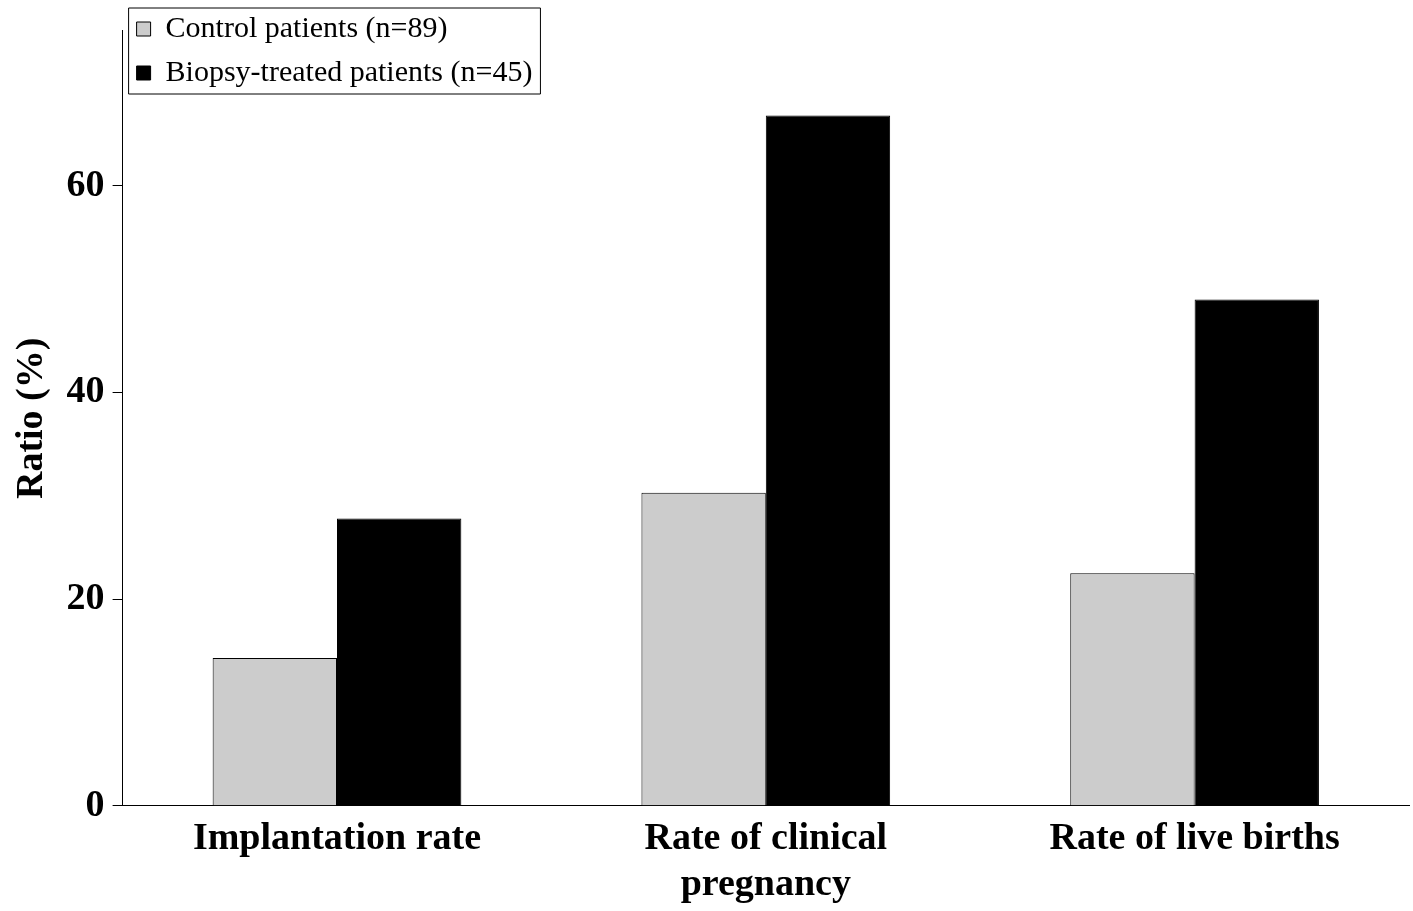 The image size is (1413, 911). What do you see at coordinates (29, 418) in the screenshot?
I see `y-axis-title: Ratio (%)` at bounding box center [29, 418].